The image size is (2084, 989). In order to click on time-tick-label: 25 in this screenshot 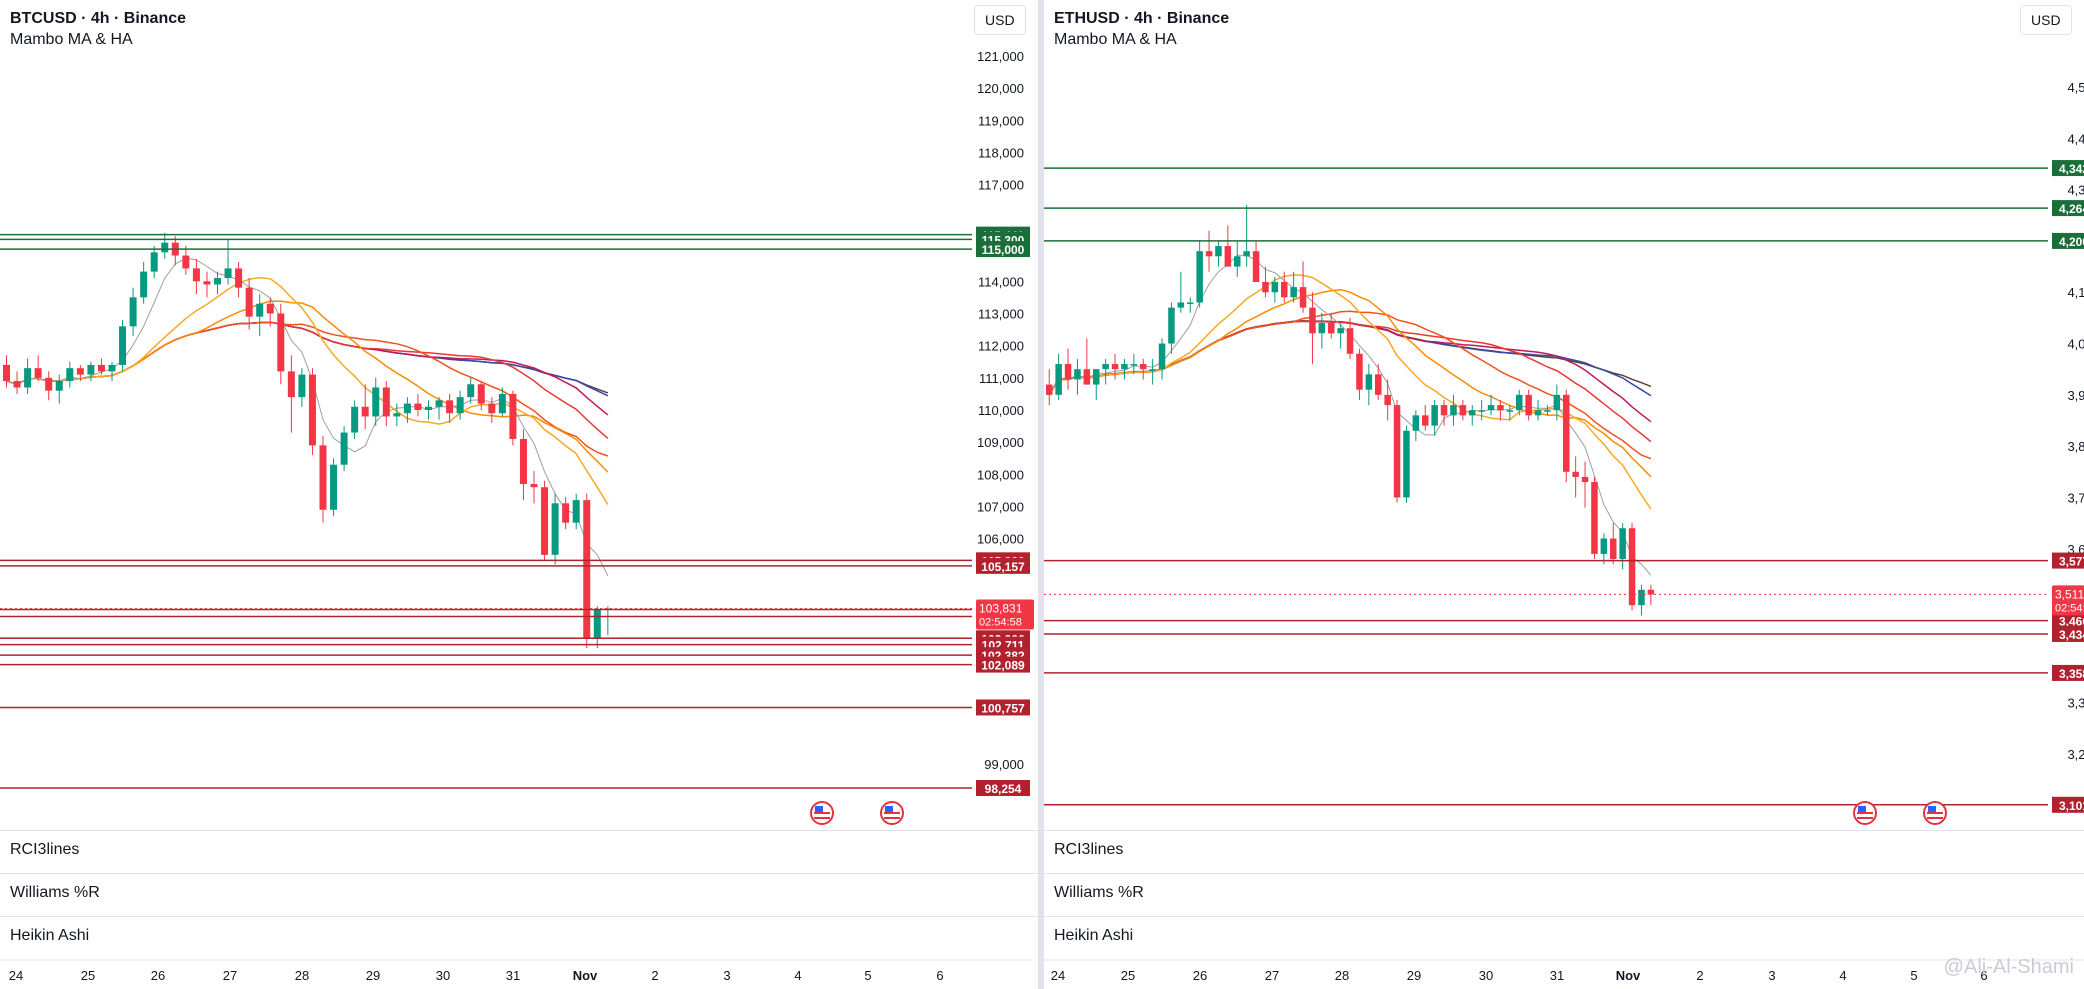, I will do `click(88, 975)`.